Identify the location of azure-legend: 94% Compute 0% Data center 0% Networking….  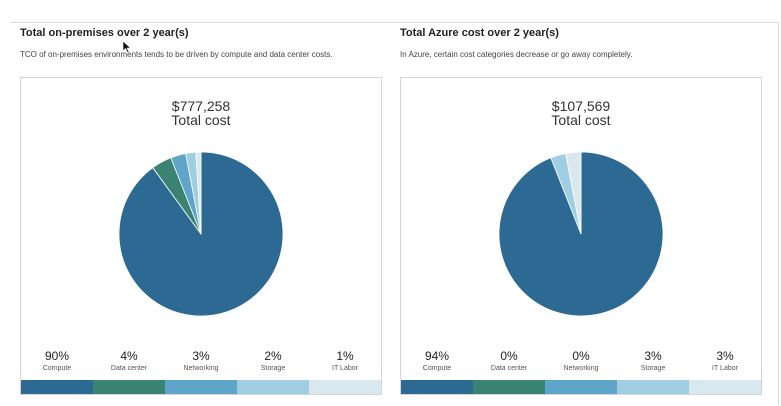
(581, 364).